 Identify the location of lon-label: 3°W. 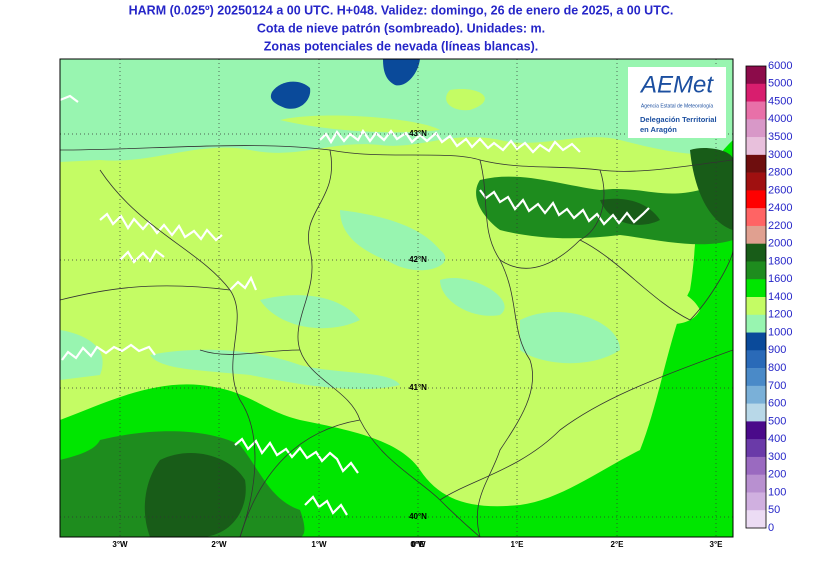
(120, 544).